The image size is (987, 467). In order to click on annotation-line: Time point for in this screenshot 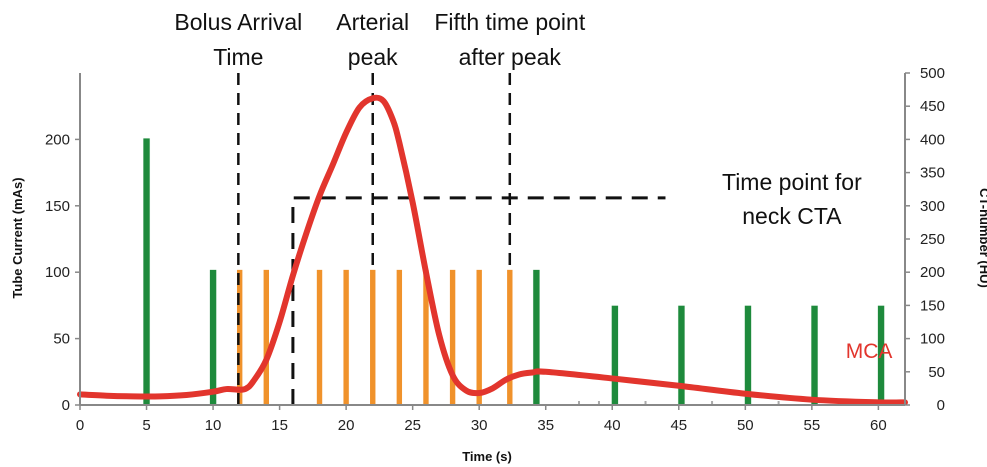, I will do `click(792, 182)`.